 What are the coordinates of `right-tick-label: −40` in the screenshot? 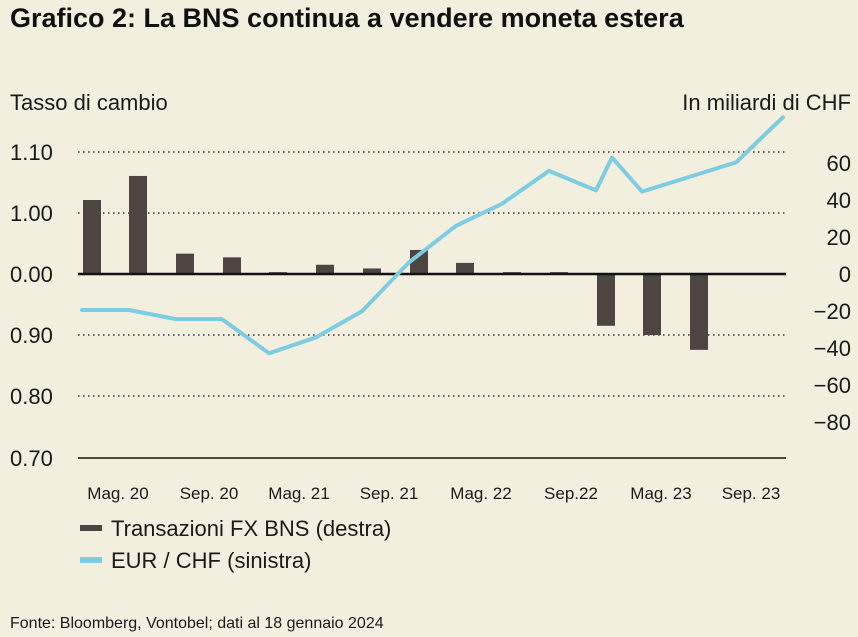 It's located at (832, 348).